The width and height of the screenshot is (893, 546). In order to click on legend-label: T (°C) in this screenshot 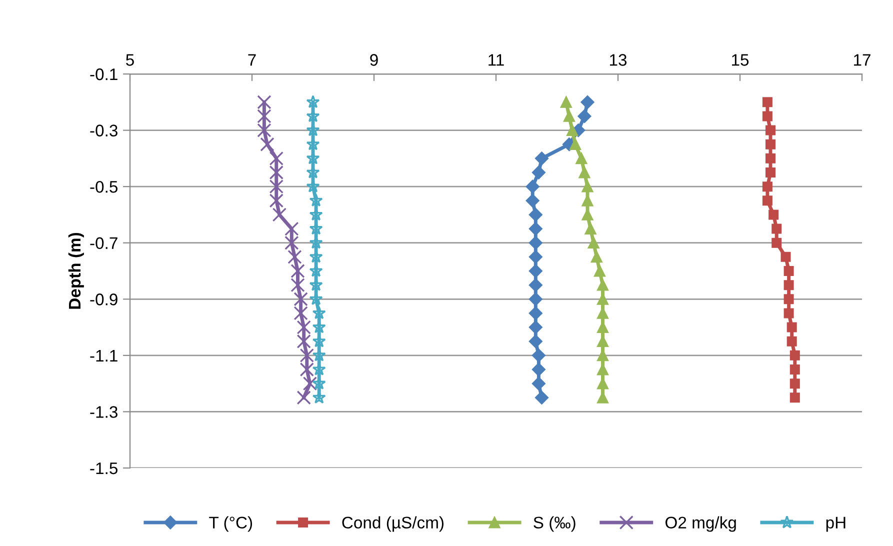, I will do `click(230, 524)`.